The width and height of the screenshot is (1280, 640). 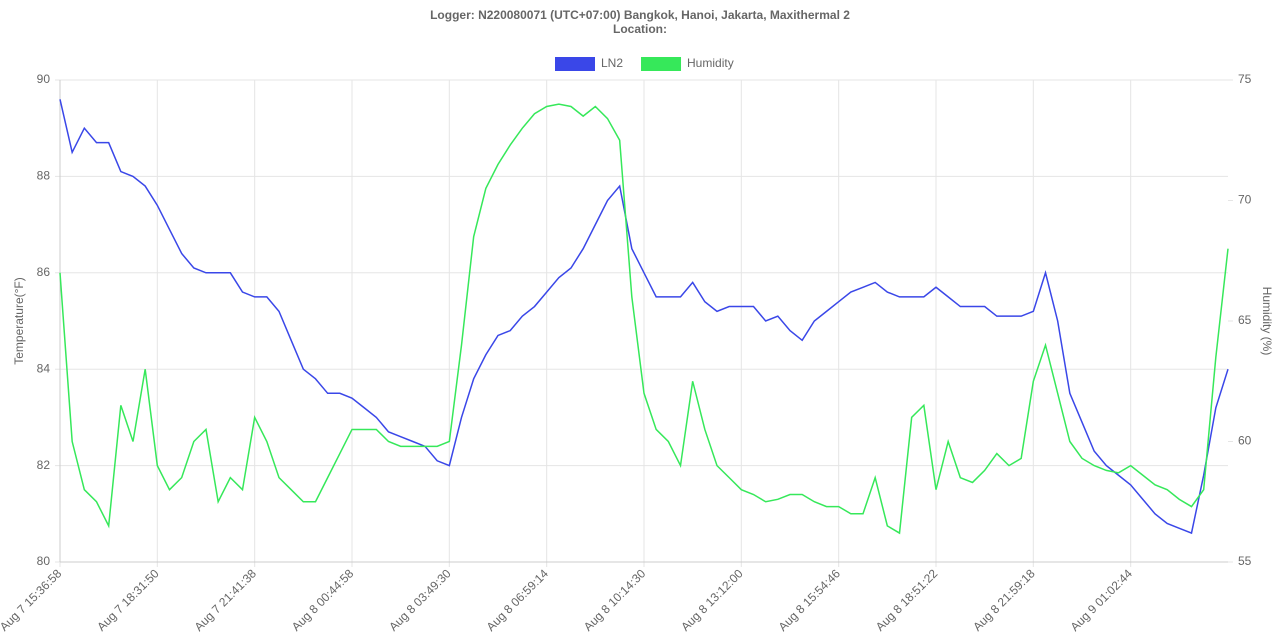 I want to click on y-tick-label: 88, so click(x=44, y=176).